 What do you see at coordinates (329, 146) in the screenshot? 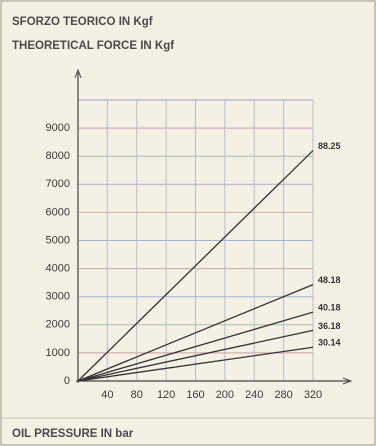
I see `series-label: 88.25` at bounding box center [329, 146].